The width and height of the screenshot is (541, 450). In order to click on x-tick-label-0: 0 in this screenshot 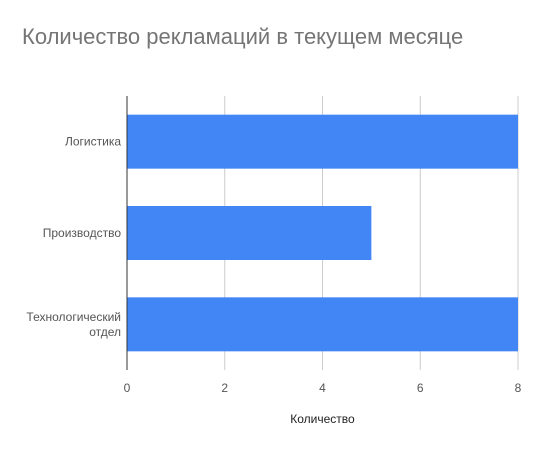, I will do `click(127, 388)`.